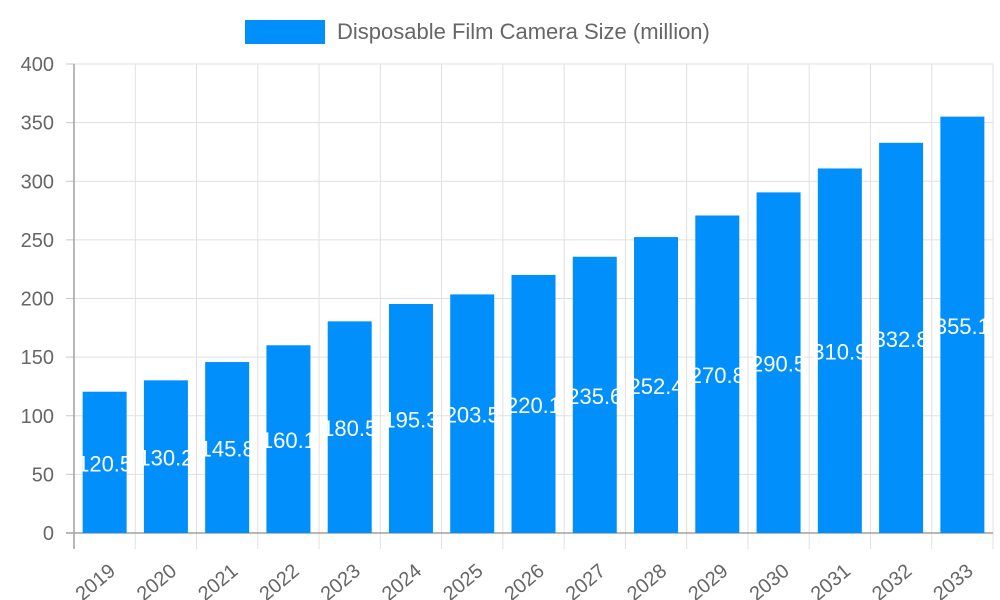 This screenshot has width=1000, height=600. Describe the element at coordinates (402, 580) in the screenshot. I see `x-tick-label: 2024` at that location.